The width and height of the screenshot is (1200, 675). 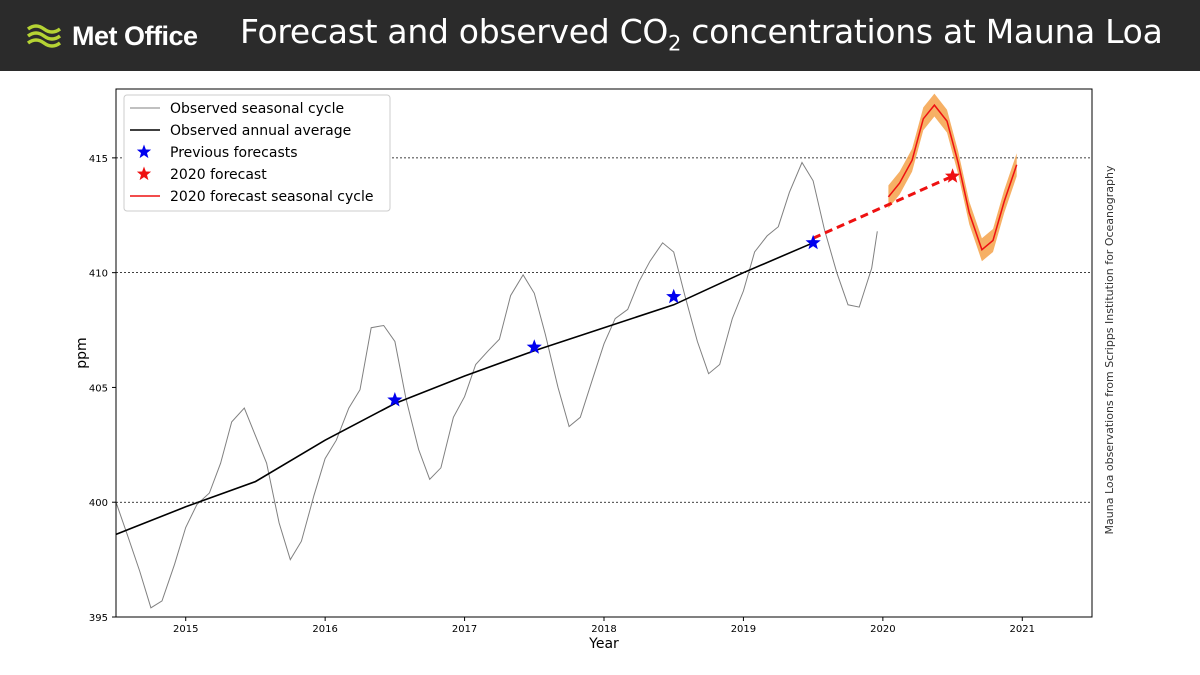 What do you see at coordinates (675, 43) in the screenshot?
I see `title-subscript: 2` at bounding box center [675, 43].